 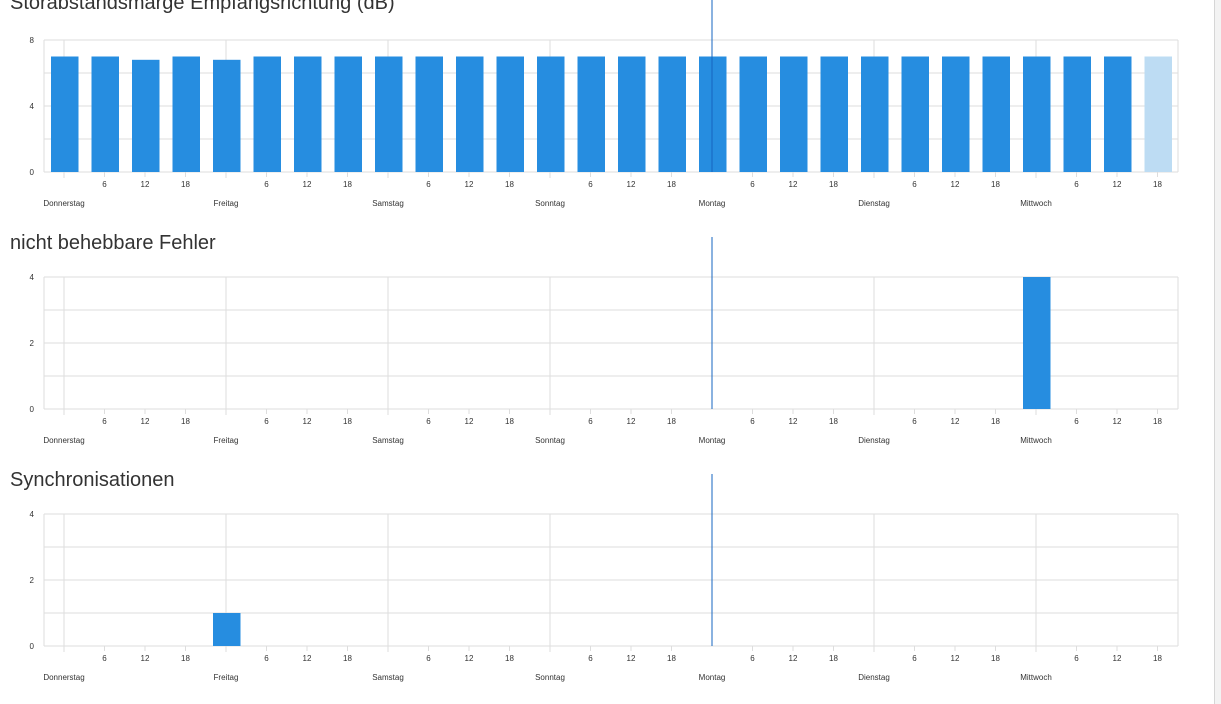 What do you see at coordinates (32, 40) in the screenshot?
I see `y-tick-label: 8` at bounding box center [32, 40].